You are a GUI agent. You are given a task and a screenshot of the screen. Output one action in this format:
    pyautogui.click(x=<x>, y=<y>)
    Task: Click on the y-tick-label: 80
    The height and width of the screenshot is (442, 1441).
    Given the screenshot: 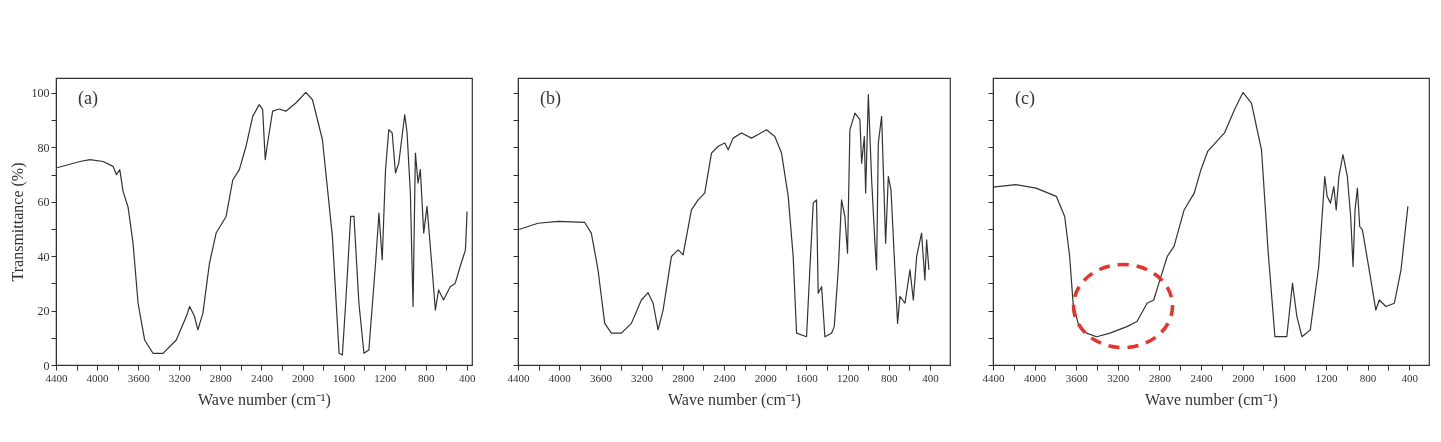 What is the action you would take?
    pyautogui.click(x=43, y=147)
    